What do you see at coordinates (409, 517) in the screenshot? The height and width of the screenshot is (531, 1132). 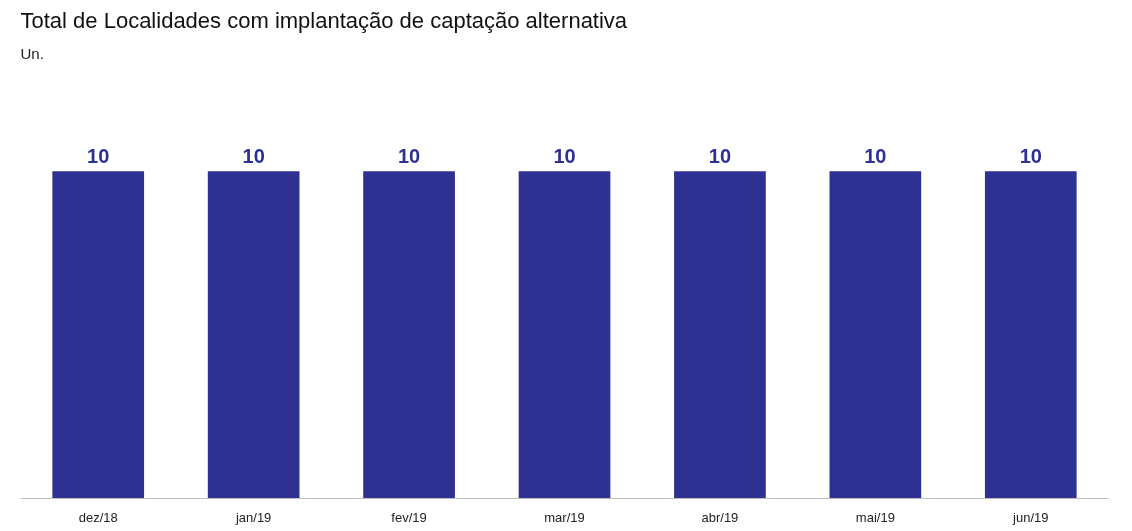 I see `x-tick-label: fev/19` at bounding box center [409, 517].